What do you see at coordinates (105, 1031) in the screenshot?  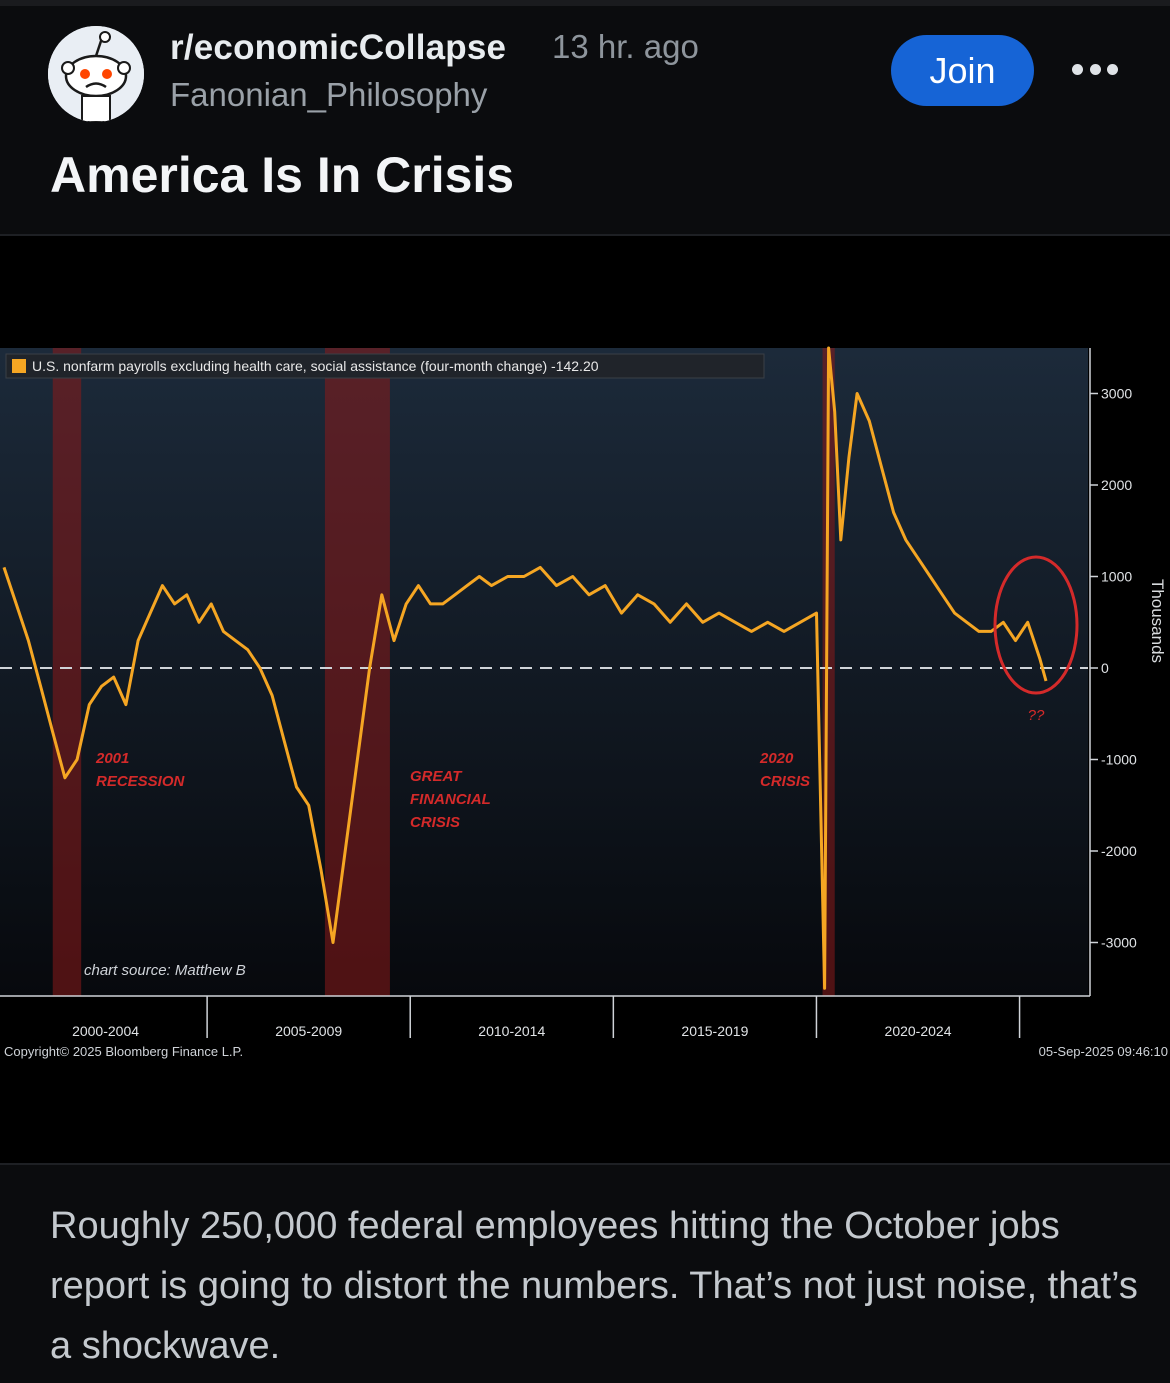 I see `x-tick-label: 2000-2004` at bounding box center [105, 1031].